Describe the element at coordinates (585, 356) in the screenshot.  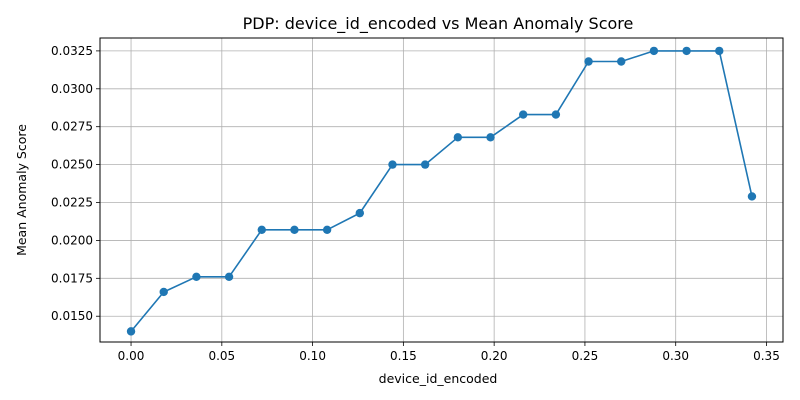
I see `x-tick-label: 0.25` at that location.